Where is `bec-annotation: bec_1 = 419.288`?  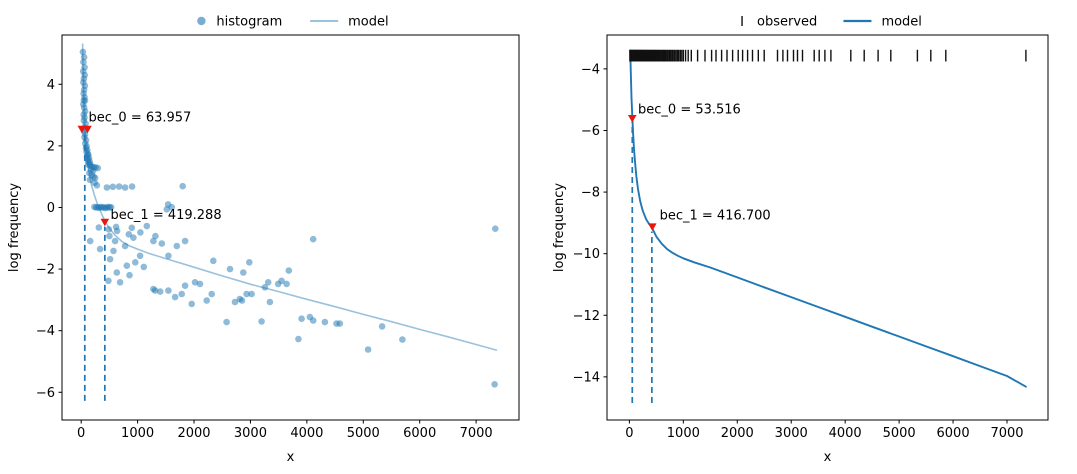 bec-annotation: bec_1 = 419.288 is located at coordinates (166, 215).